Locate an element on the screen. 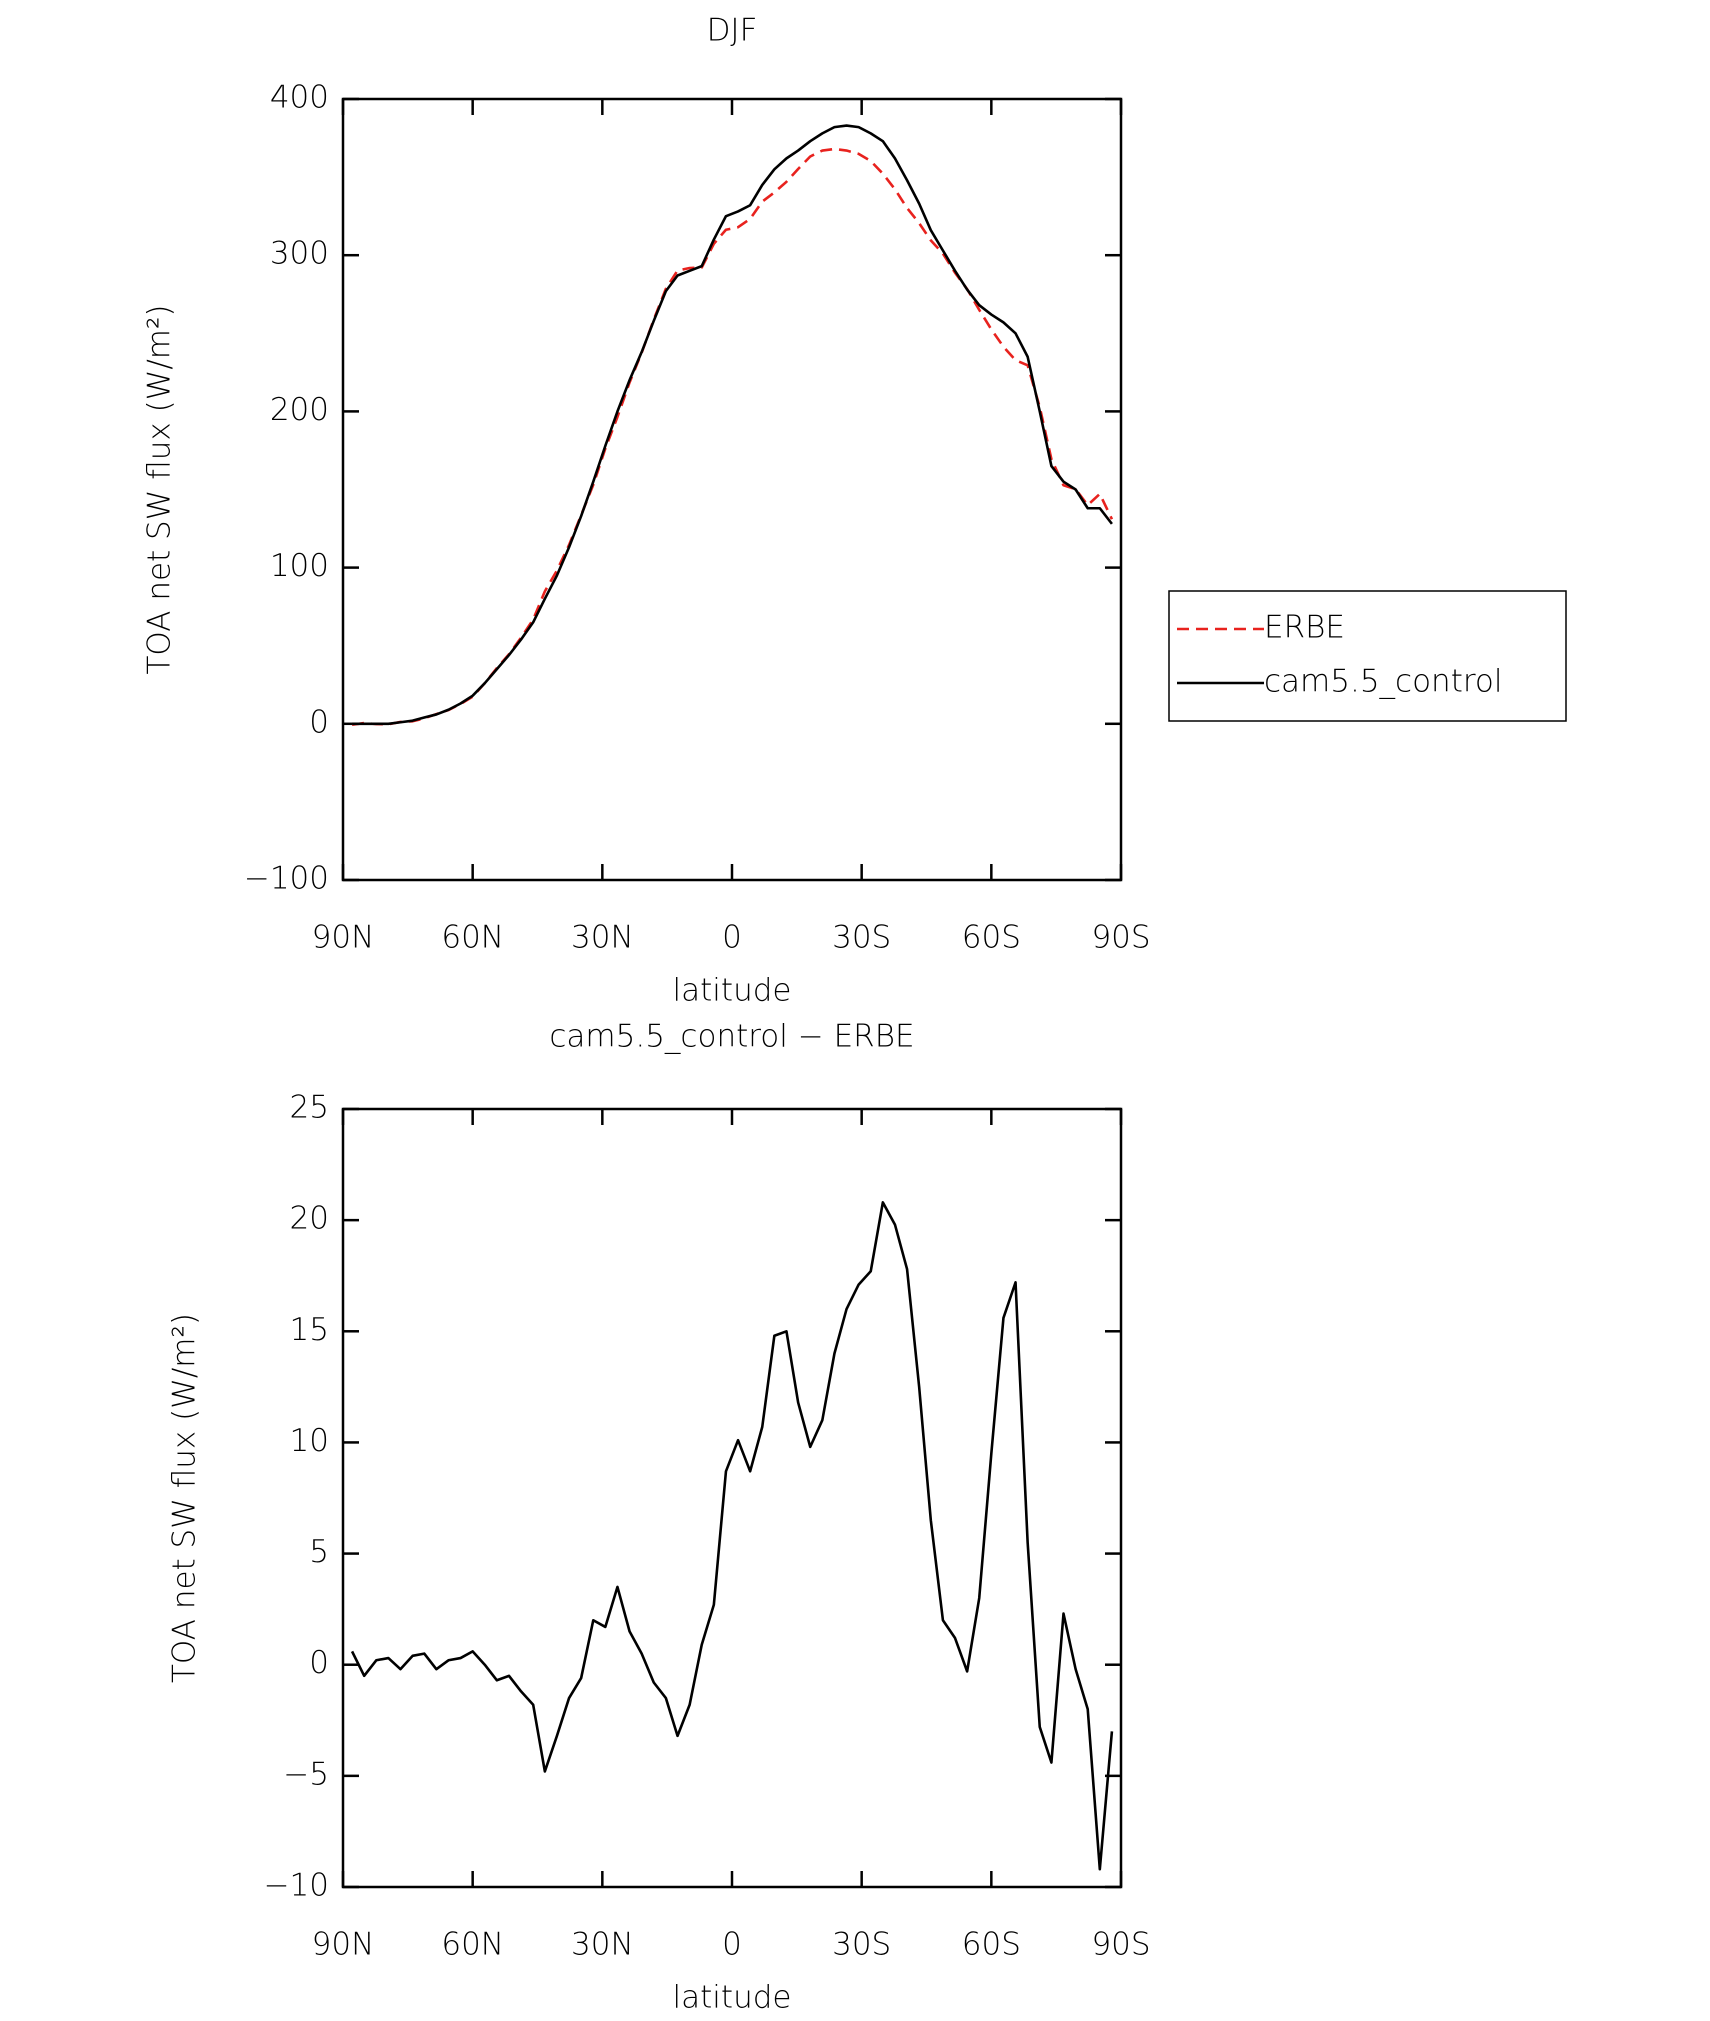 This screenshot has height=2021, width=1710. legend-label: ERBE is located at coordinates (1304, 628).